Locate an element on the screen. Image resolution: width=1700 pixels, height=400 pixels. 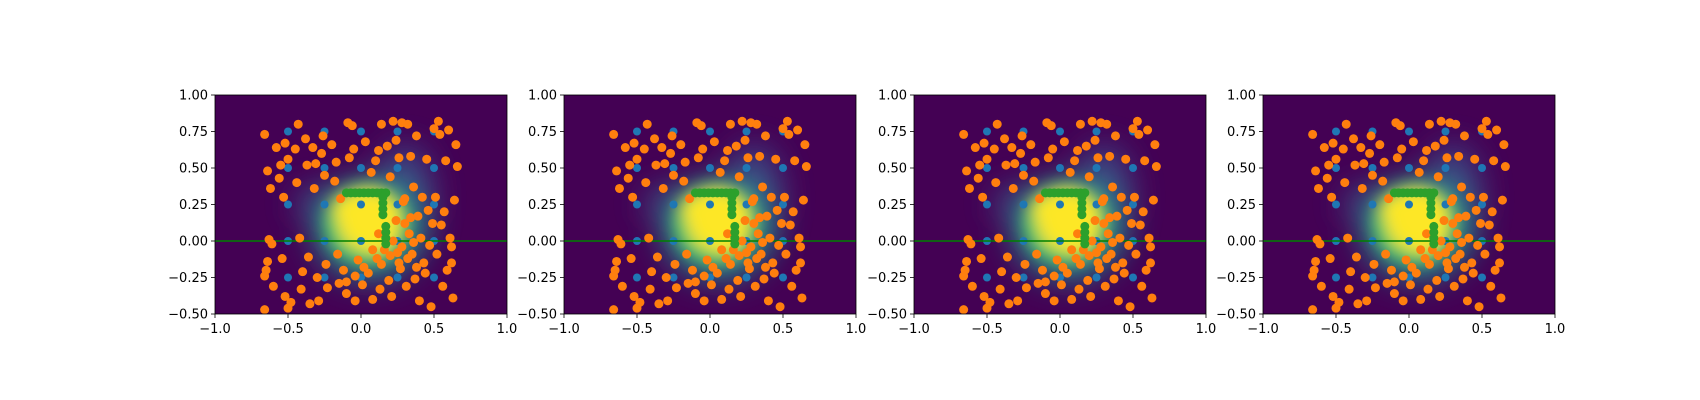
green-point is located at coordinates (732, 215).